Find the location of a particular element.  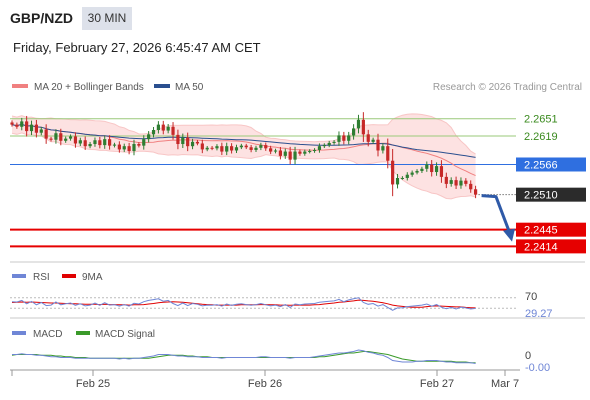

macd-line is located at coordinates (244, 356).